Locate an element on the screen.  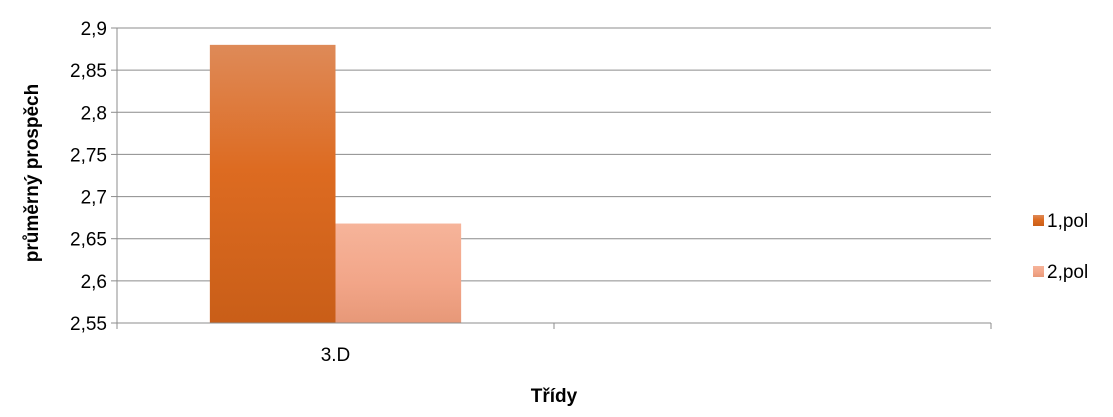
x-axis-title: Třídy is located at coordinates (554, 396).